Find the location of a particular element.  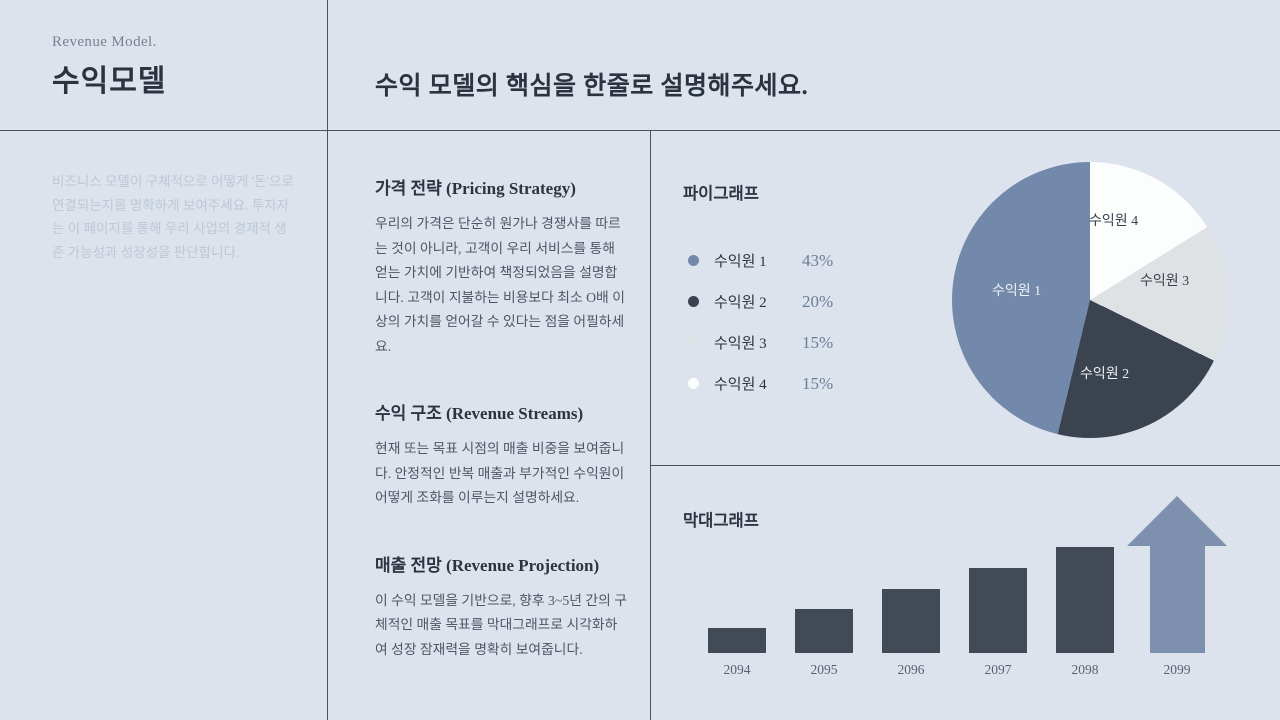

pie-legend: 수익원 1 43% 수익원 2 20% 수익원 3 15% 수익원 4 15% is located at coordinates (760, 322).